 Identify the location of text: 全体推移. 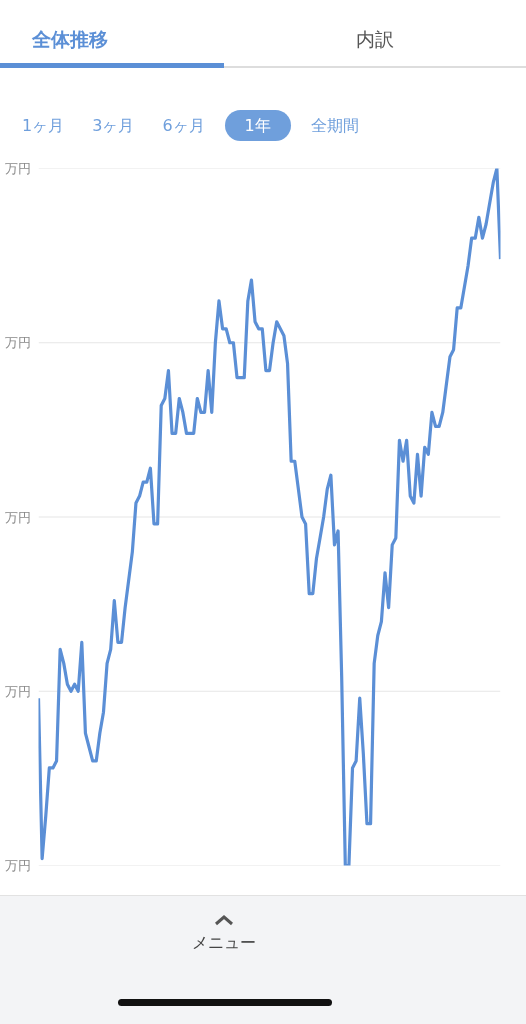
(70, 39).